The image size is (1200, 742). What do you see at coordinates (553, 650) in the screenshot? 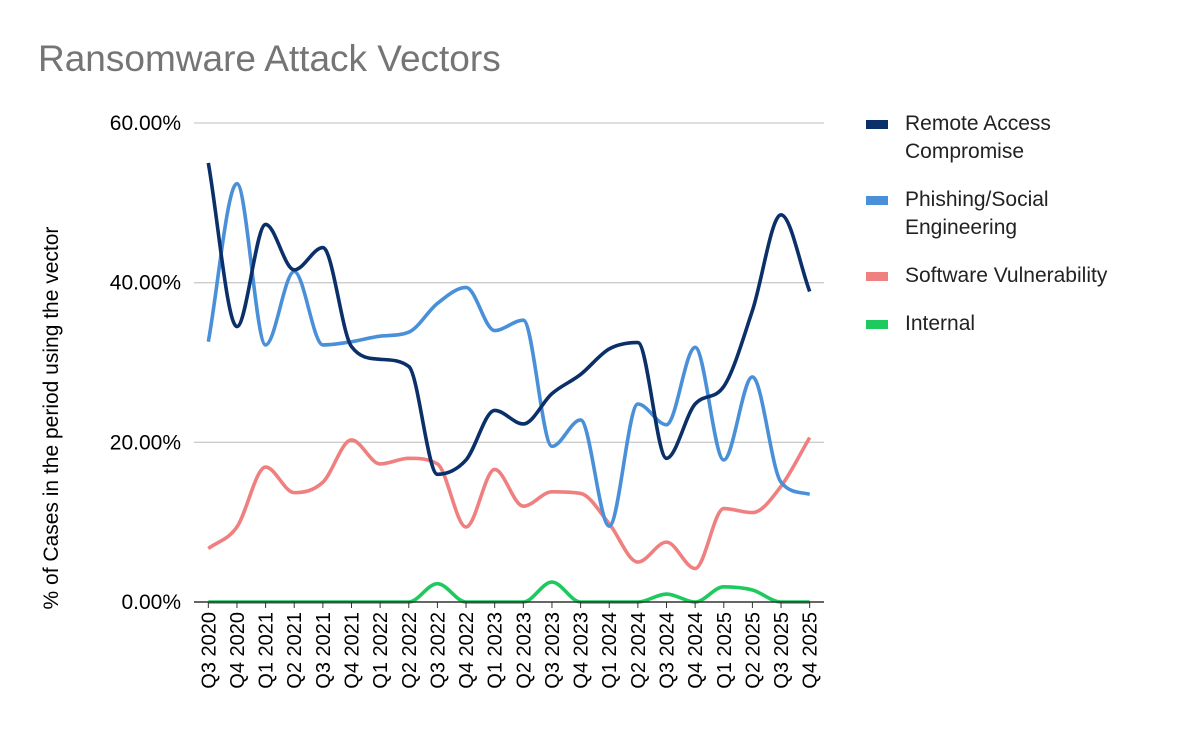
I see `x-tick-label: Q3 2023` at bounding box center [553, 650].